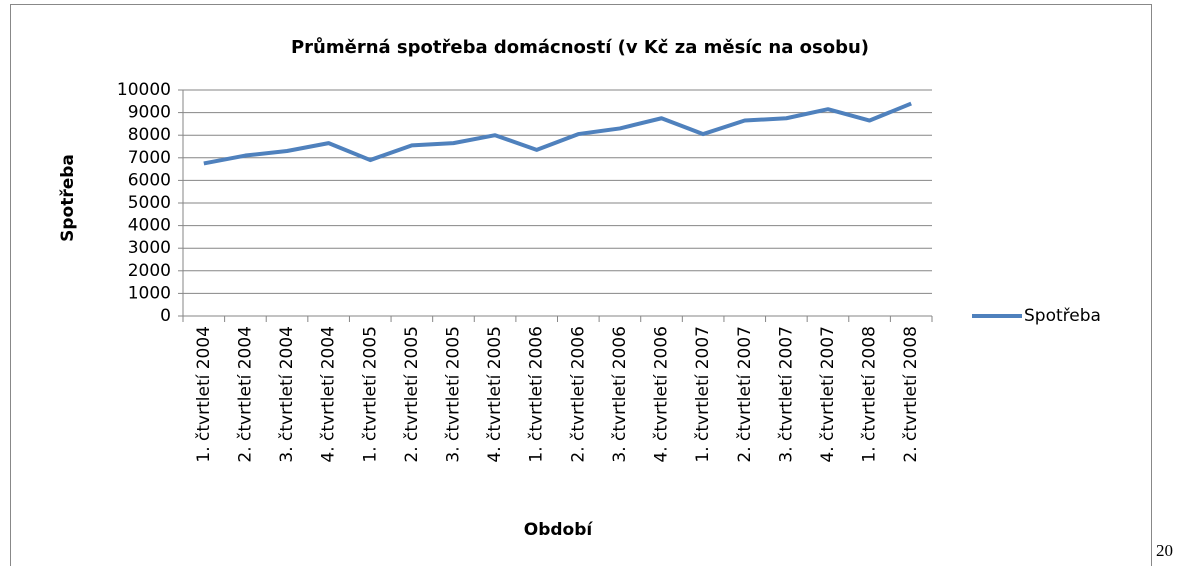  I want to click on y-tick-label: 8000, so click(149, 135).